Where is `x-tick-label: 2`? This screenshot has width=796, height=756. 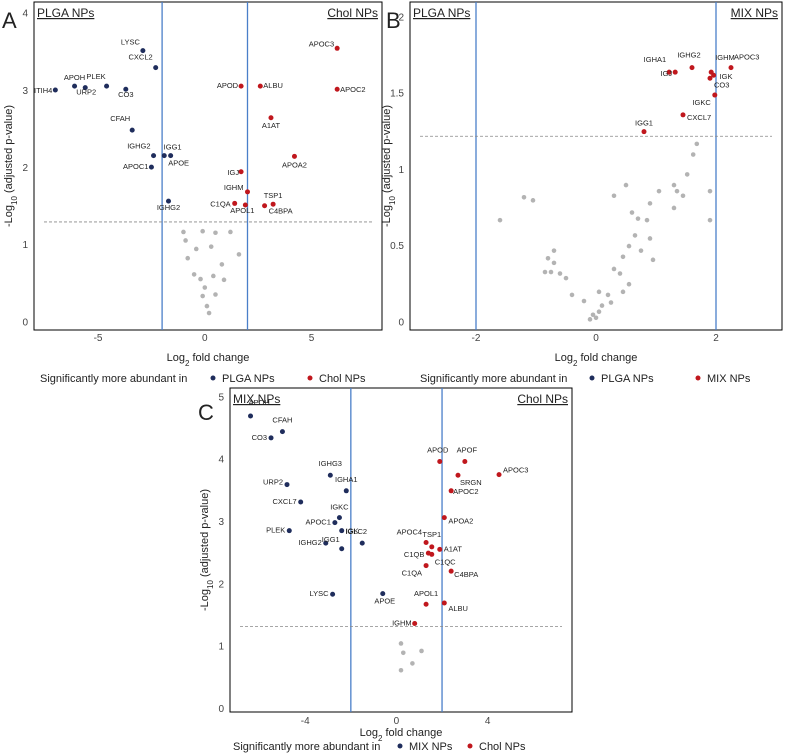 x-tick-label: 2 is located at coordinates (716, 338).